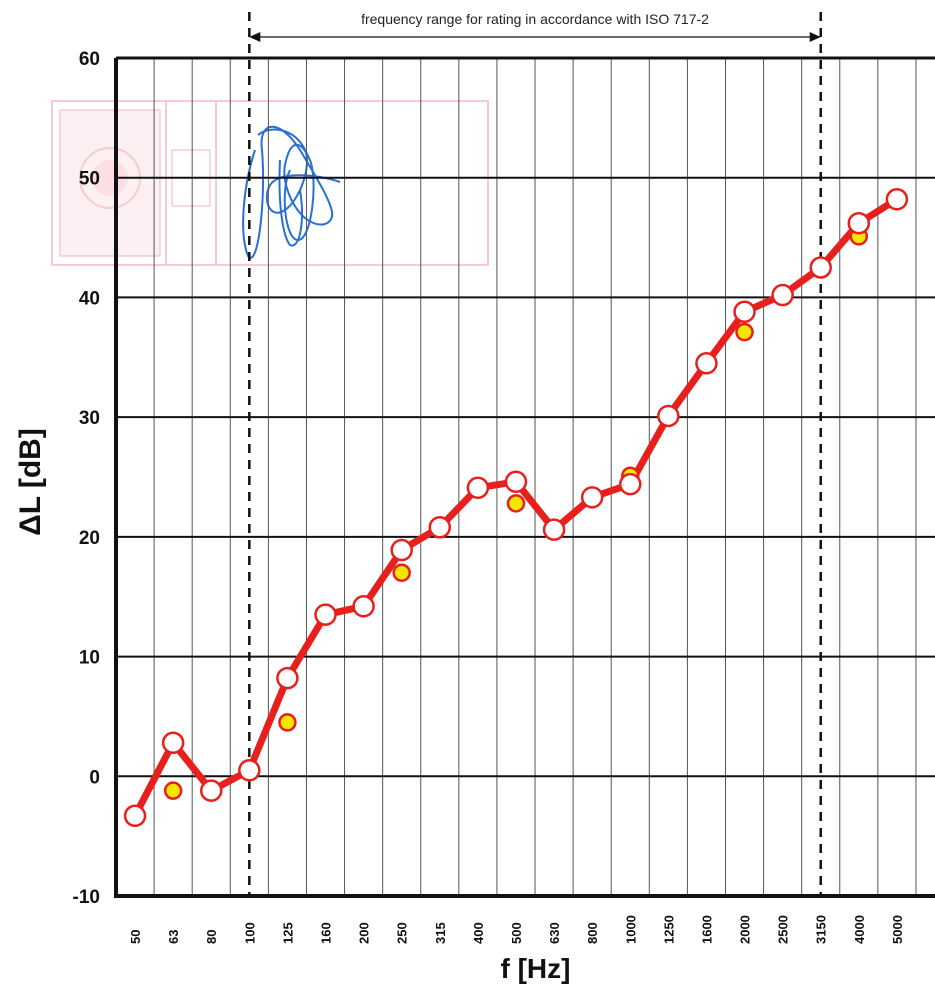 This screenshot has width=935, height=987. I want to click on x-tick-label: 400, so click(478, 933).